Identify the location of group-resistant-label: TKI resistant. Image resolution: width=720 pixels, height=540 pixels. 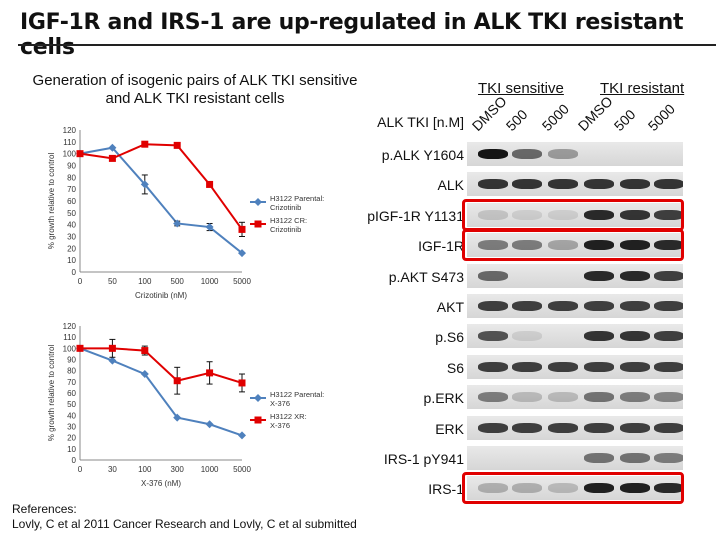
(642, 88).